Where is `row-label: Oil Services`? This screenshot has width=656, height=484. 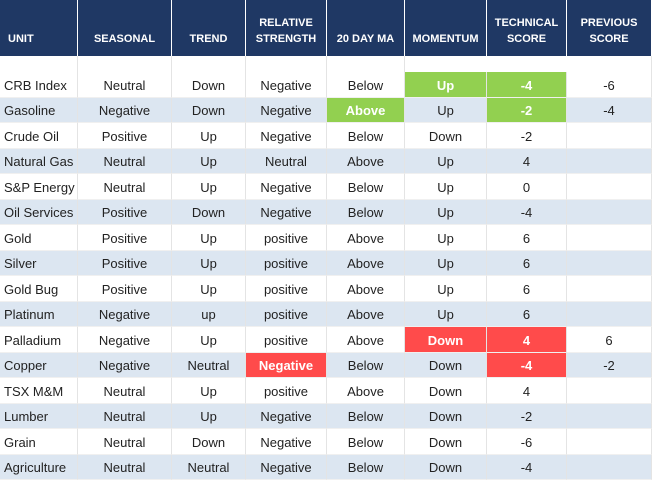 row-label: Oil Services is located at coordinates (39, 212).